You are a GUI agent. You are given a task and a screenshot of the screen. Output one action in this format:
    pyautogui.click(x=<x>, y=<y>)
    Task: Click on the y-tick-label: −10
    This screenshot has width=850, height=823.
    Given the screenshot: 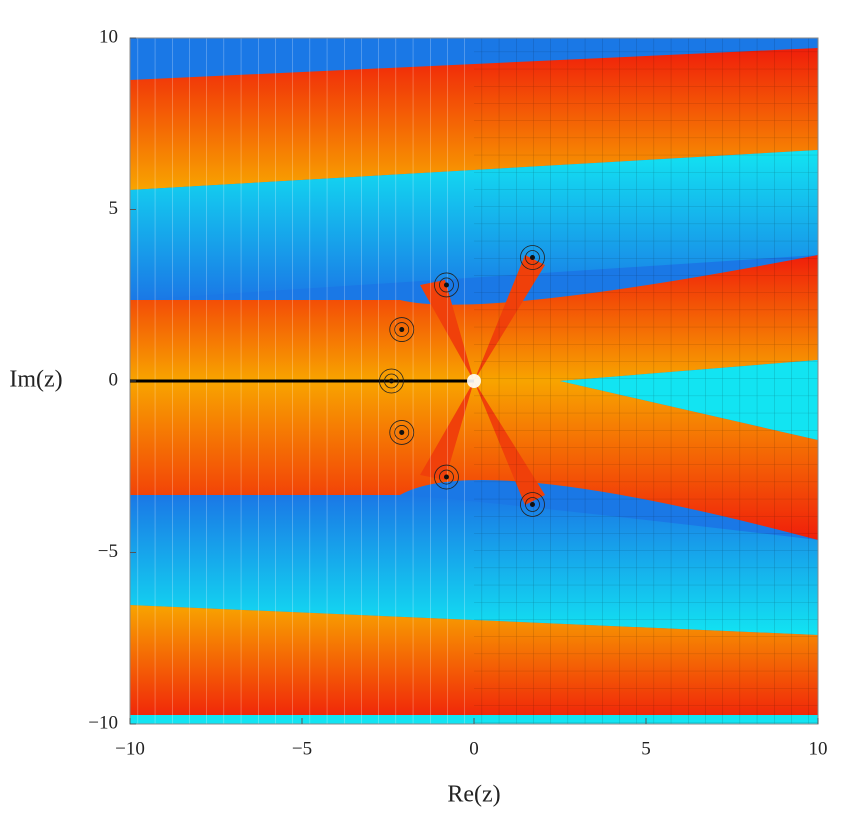 What is the action you would take?
    pyautogui.click(x=103, y=722)
    